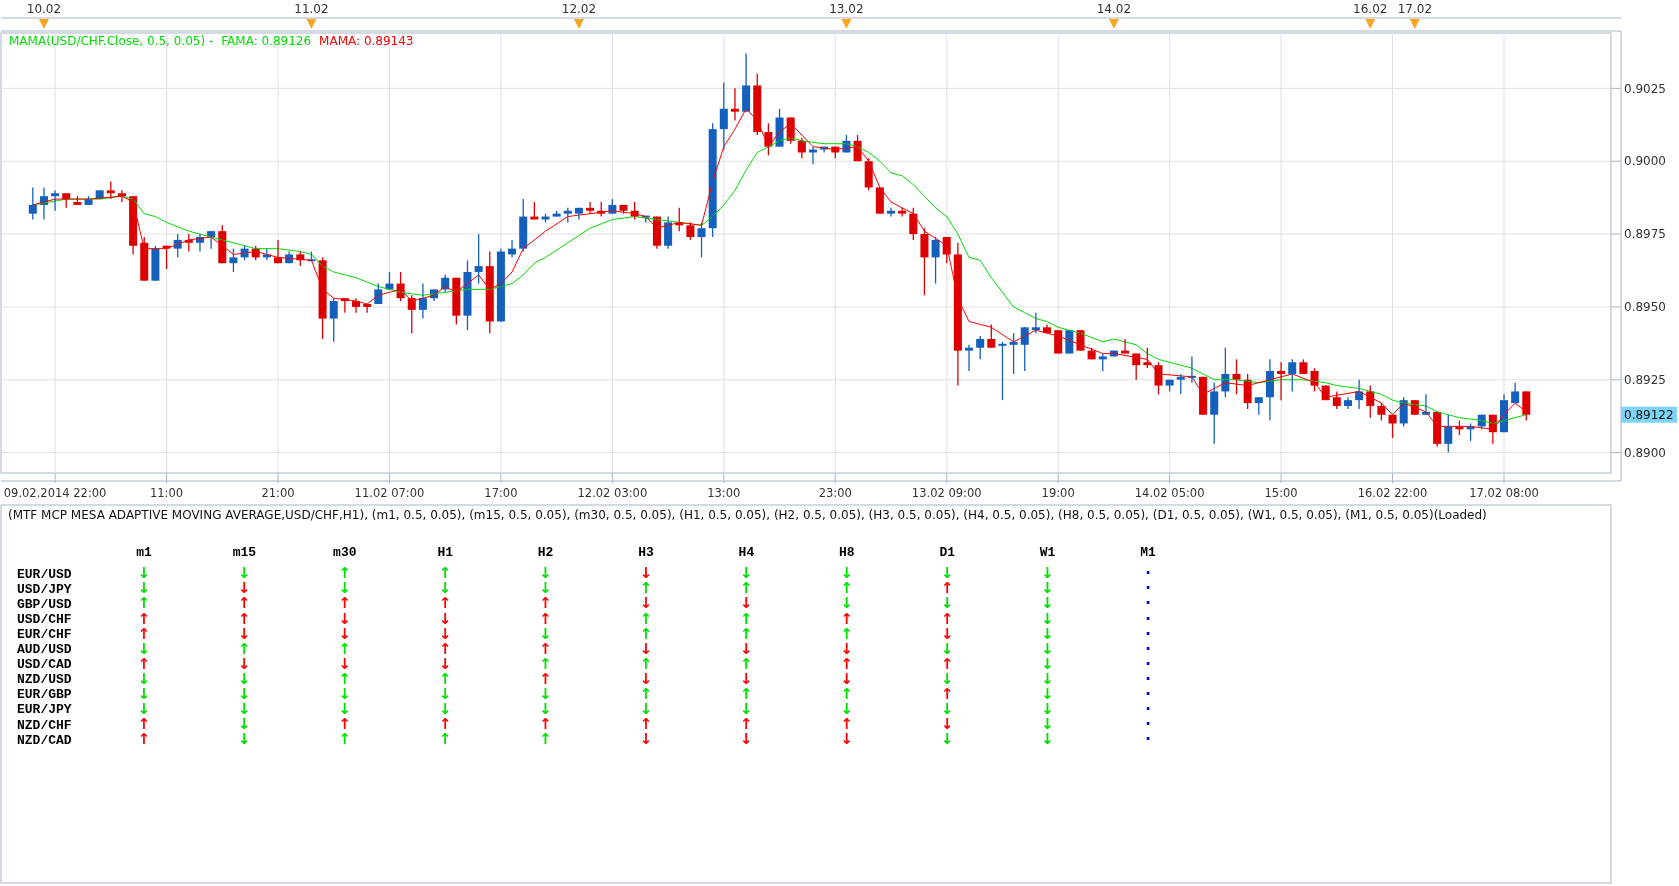 The height and width of the screenshot is (886, 1679). Describe the element at coordinates (747, 515) in the screenshot. I see `text: (MTF MCP MESA ADAPTIVE MOVING AVERAGE,USD/CHF,H1), (m1, 0.5, 0.05), (m15, 0.5, 0.05), (m30, 0.5, 0.05), (H1, 0.5, 0.05), (H2, 0.5, 0.05), (H3, 0.5, 0.05), (H4, 0.5, 0.05), (H8, 0.5, 0.05), (D1, 0.5, 0.05), (W1, 0.5, 0.05), (M1, 0.5, 0.05)(Loaded)` at that location.